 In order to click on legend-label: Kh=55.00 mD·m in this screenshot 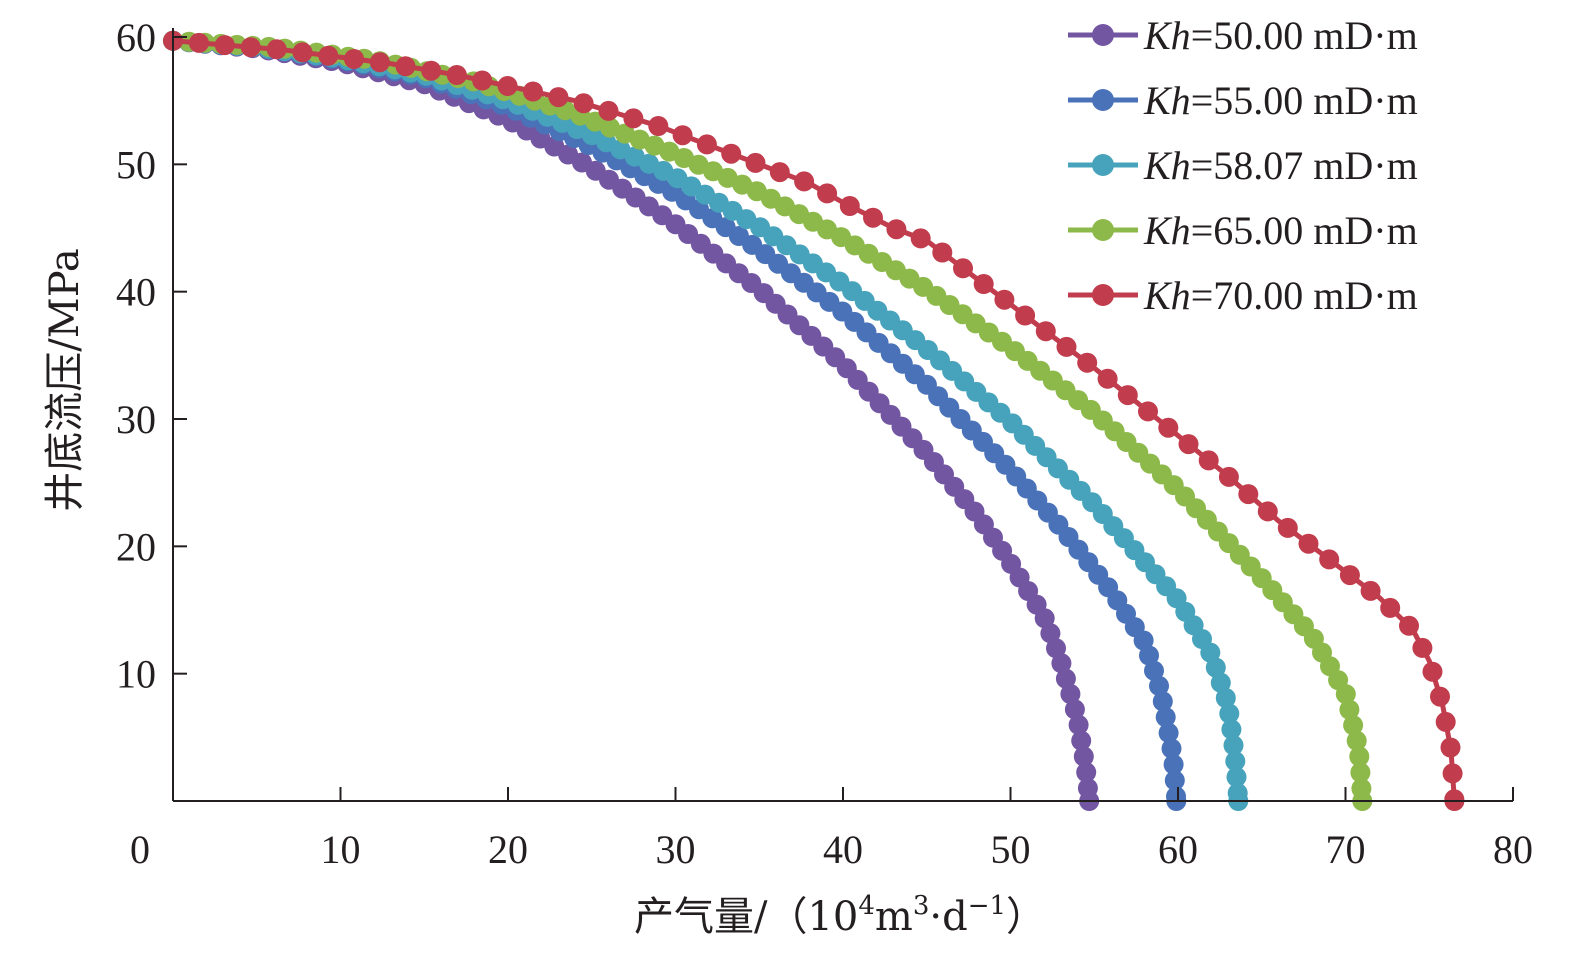, I will do `click(1280, 100)`.